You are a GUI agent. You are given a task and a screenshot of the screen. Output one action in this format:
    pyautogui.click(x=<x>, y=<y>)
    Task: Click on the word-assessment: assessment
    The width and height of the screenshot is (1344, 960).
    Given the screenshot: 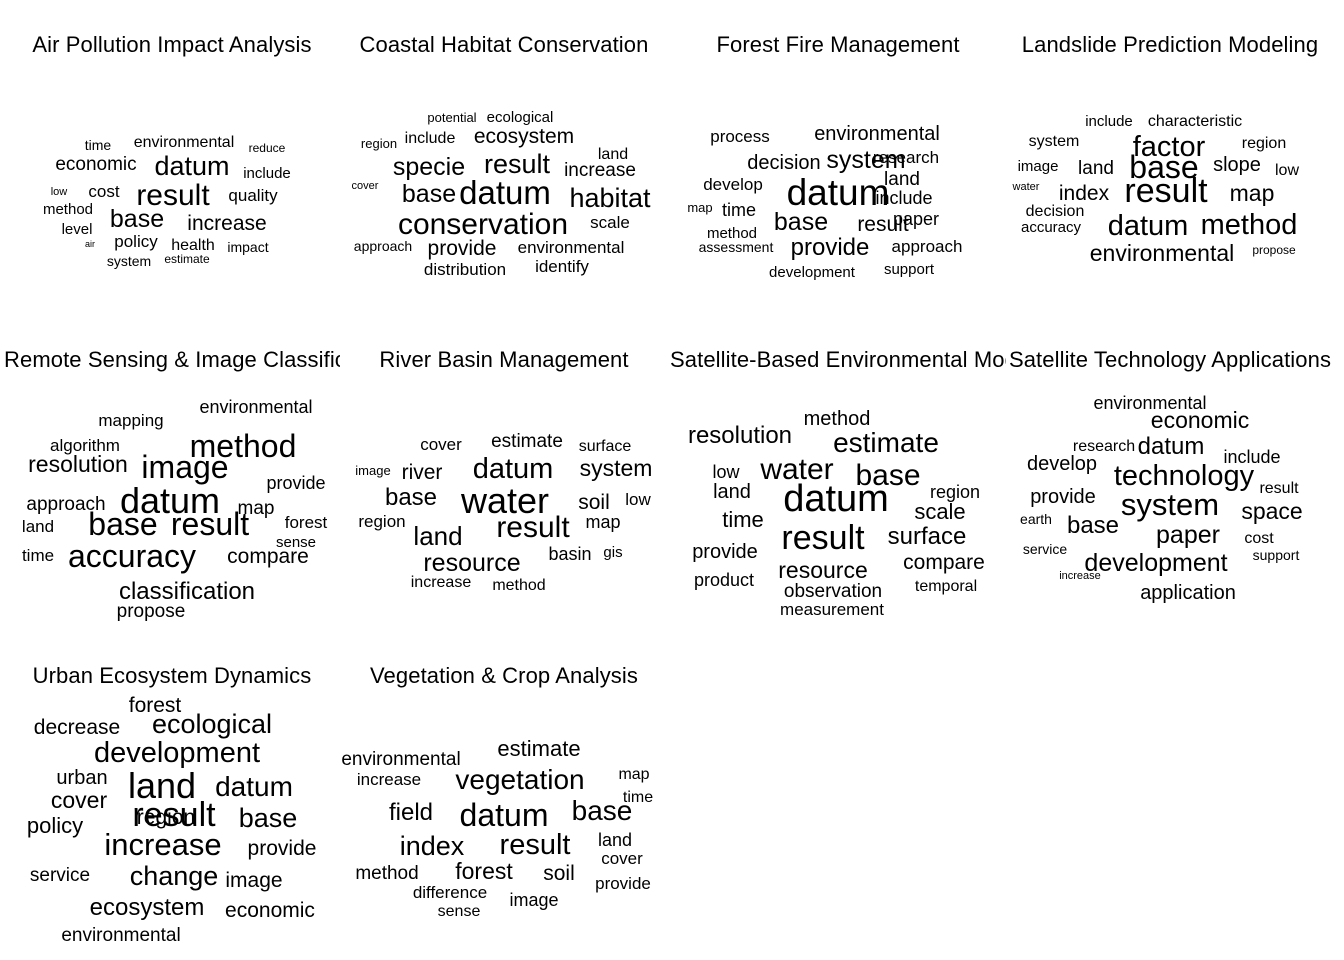 What is the action you would take?
    pyautogui.click(x=736, y=247)
    